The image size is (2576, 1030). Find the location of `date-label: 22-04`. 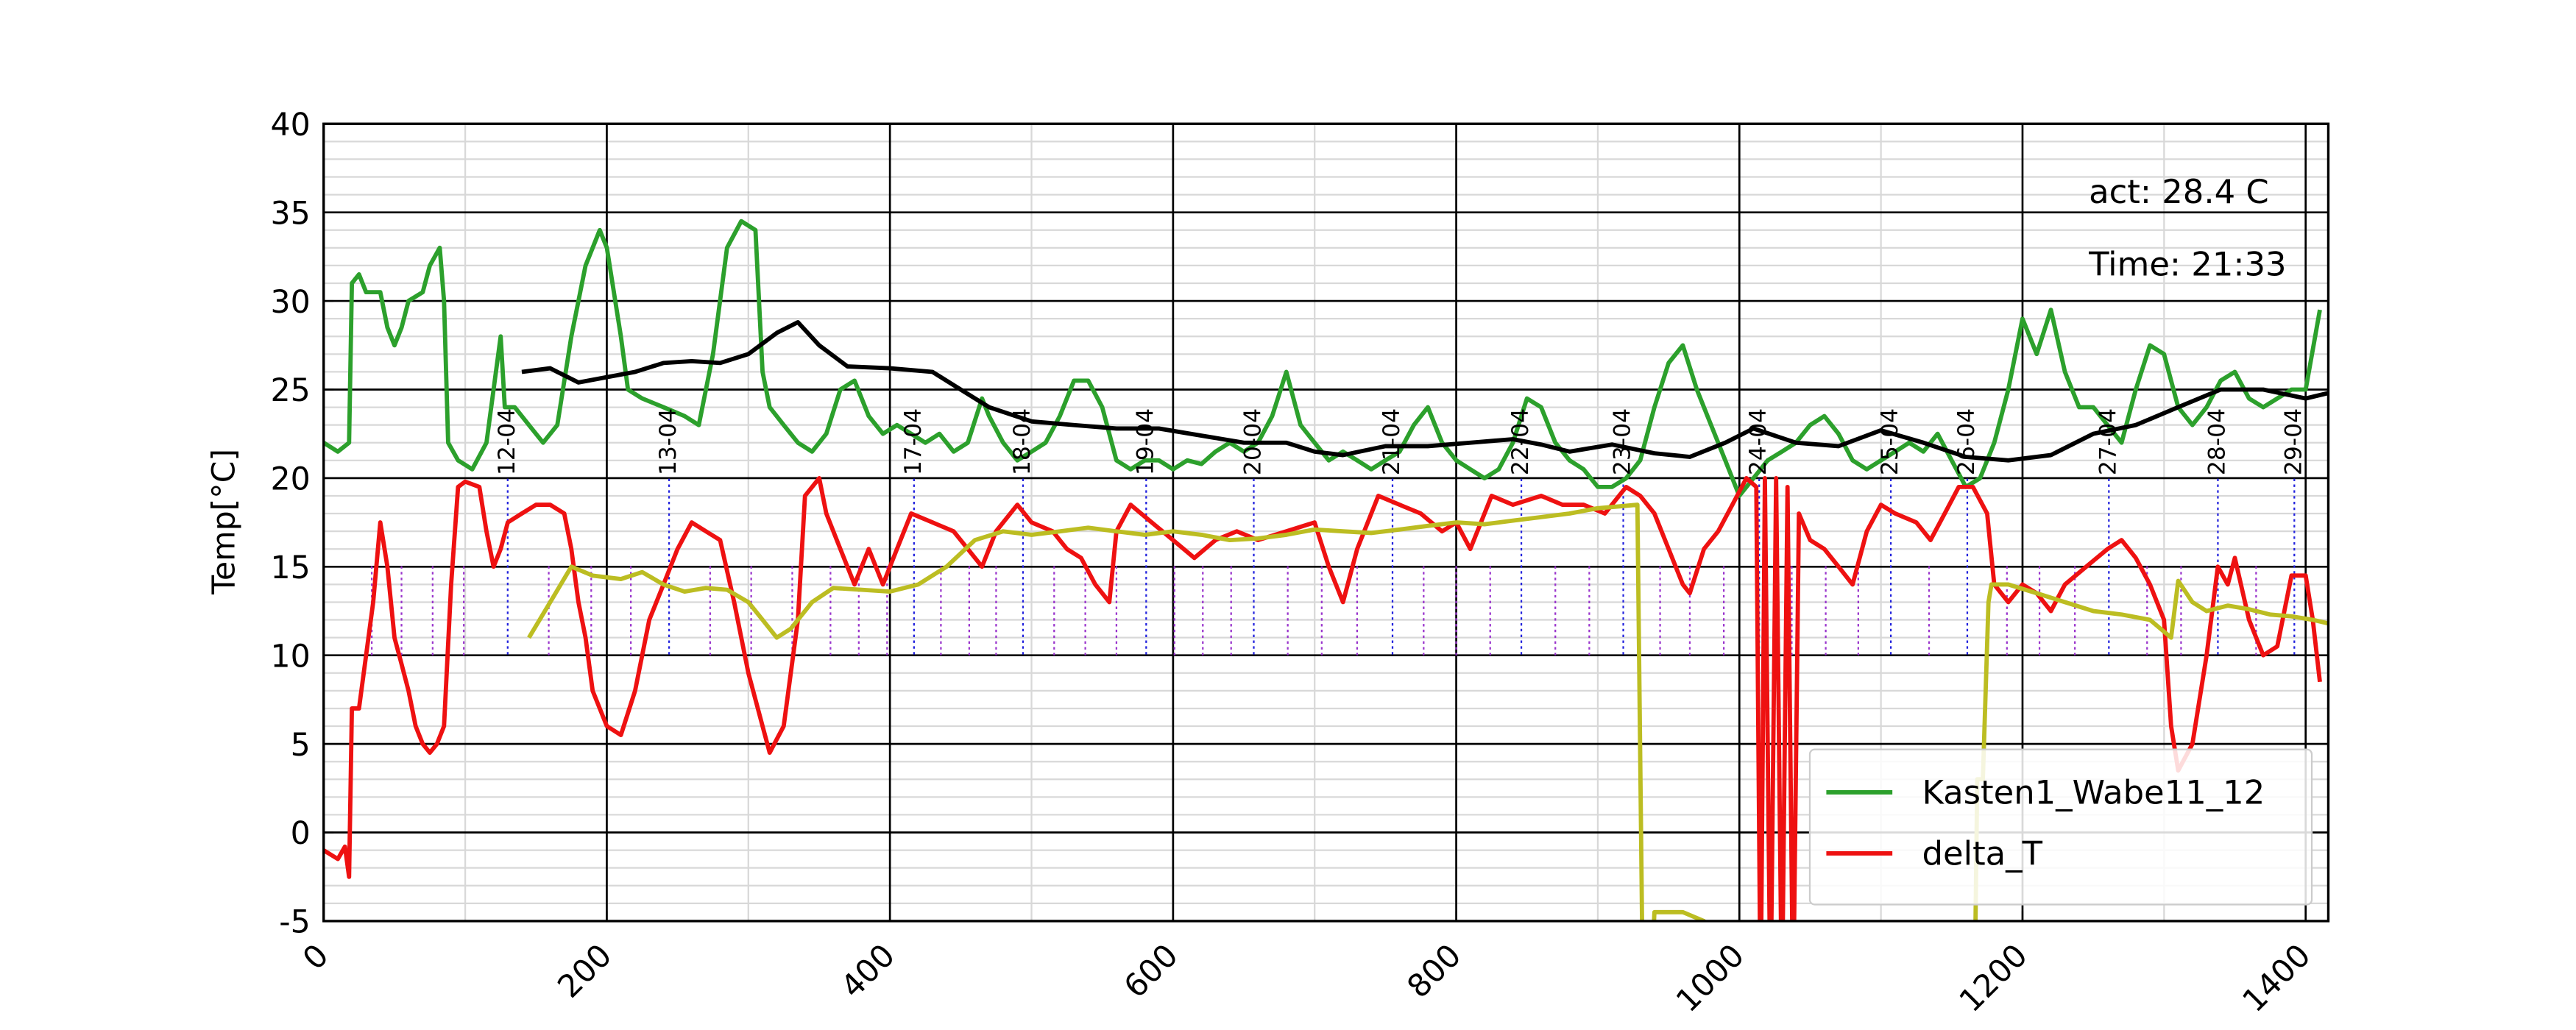

date-label: 22-04 is located at coordinates (1521, 442).